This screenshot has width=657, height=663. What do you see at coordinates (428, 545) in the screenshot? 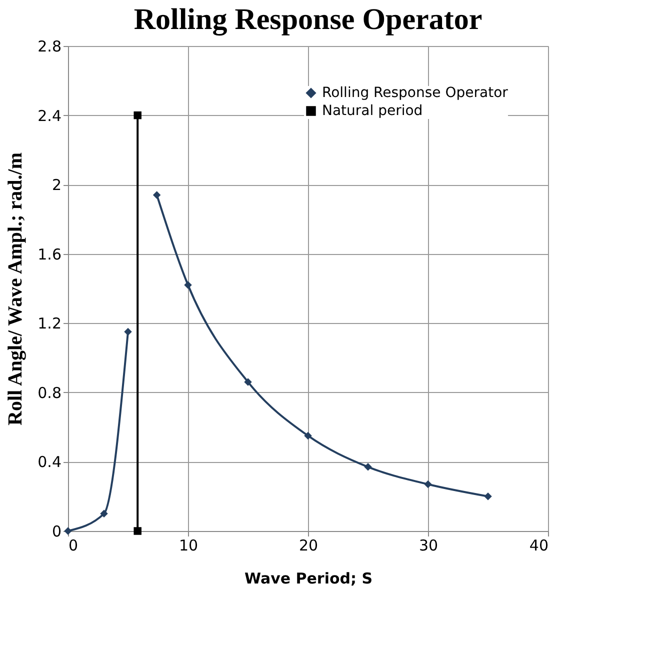
I see `x-tick-label: 30` at bounding box center [428, 545].